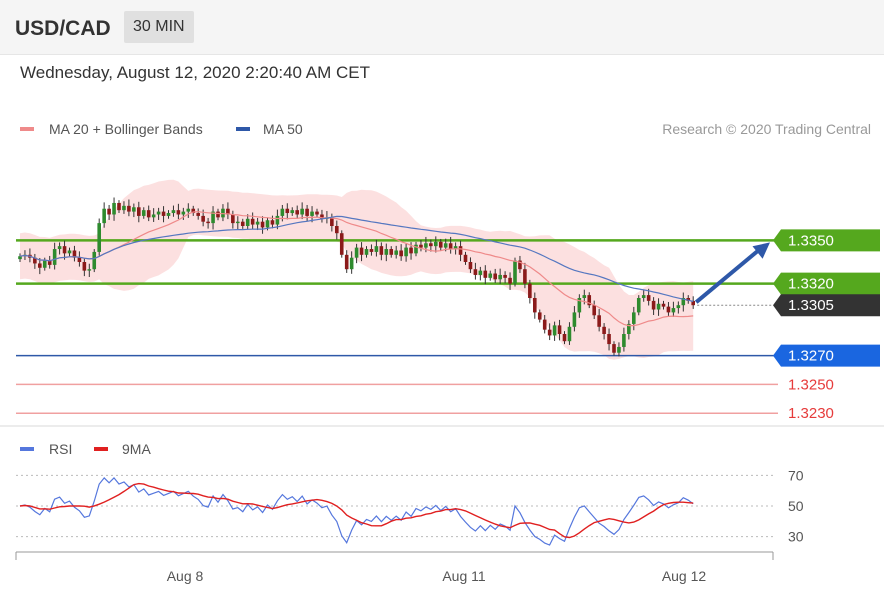 This screenshot has width=884, height=600. Describe the element at coordinates (356, 269) in the screenshot. I see `ma20-line` at that location.